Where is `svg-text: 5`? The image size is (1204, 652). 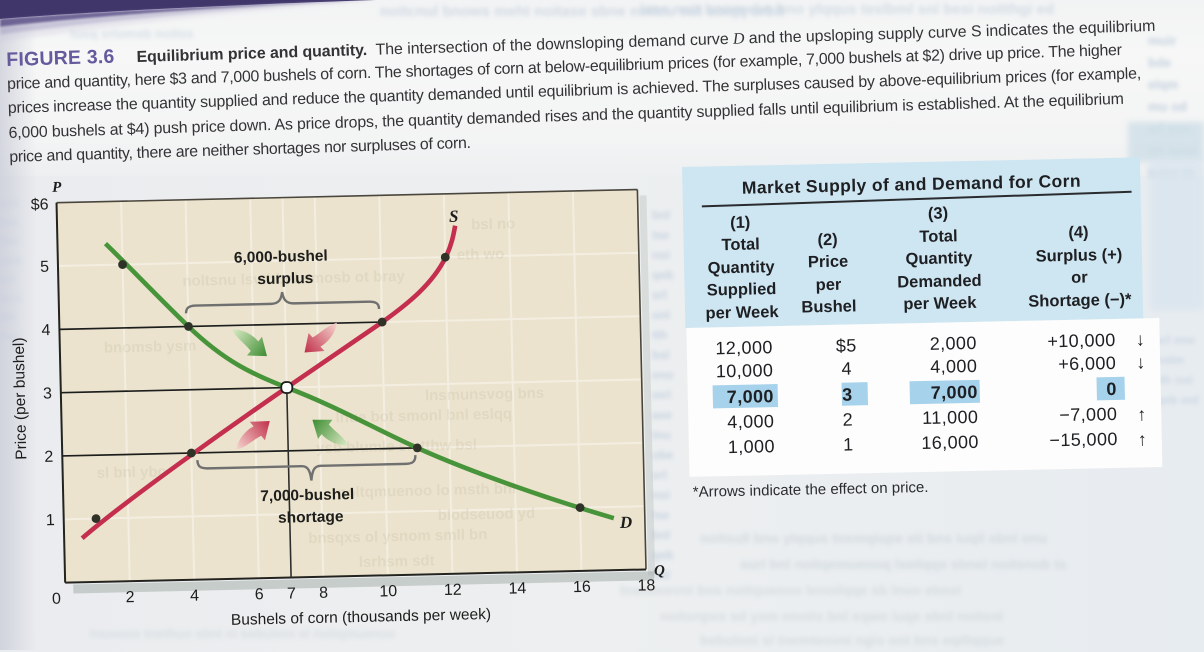
svg-text: 5 is located at coordinates (44, 267).